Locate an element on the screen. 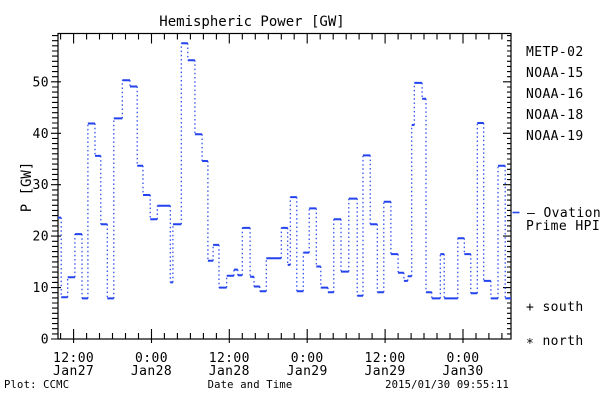  y-tick-label: 10 is located at coordinates (41, 288).